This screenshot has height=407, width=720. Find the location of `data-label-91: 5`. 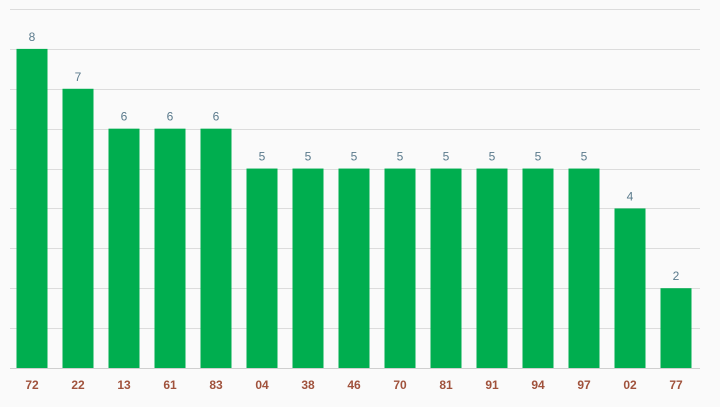

data-label-91: 5 is located at coordinates (492, 157).